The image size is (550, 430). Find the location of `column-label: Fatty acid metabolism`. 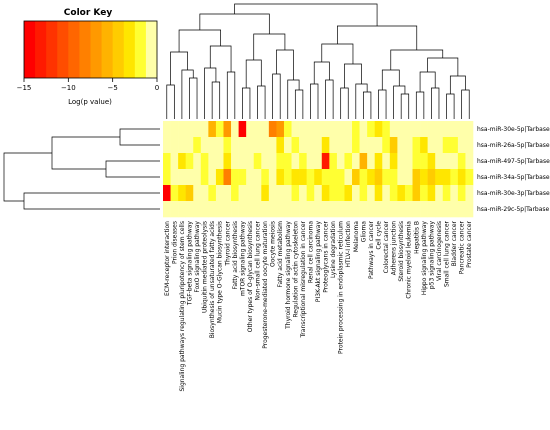

column-label: Fatty acid metabolism is located at coordinates (280, 254).